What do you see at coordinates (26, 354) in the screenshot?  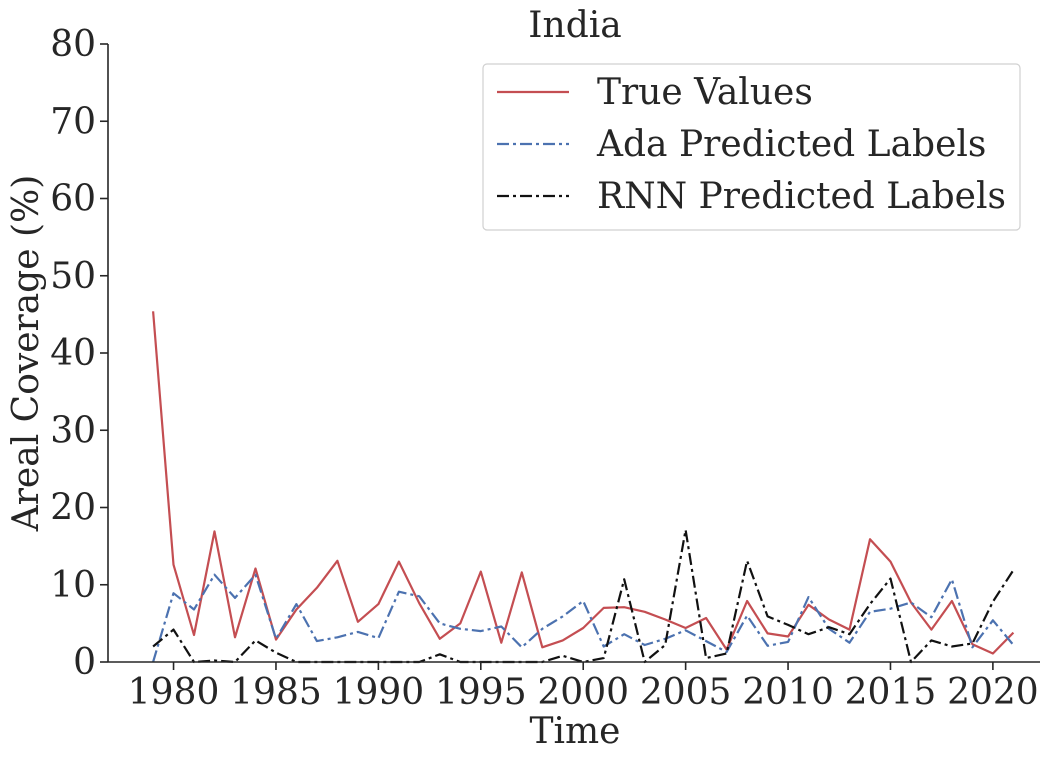 I see `y-axis-label: Areal Coverage (%)` at bounding box center [26, 354].